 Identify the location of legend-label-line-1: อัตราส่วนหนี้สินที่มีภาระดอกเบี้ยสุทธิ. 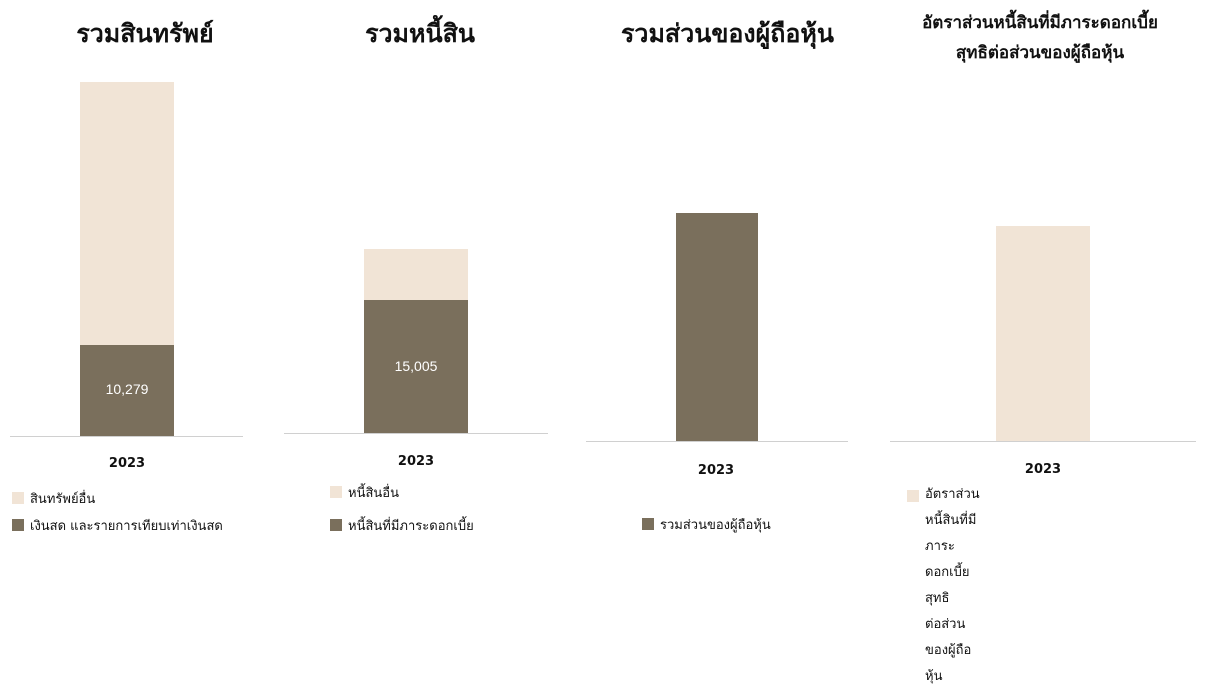
(952, 547).